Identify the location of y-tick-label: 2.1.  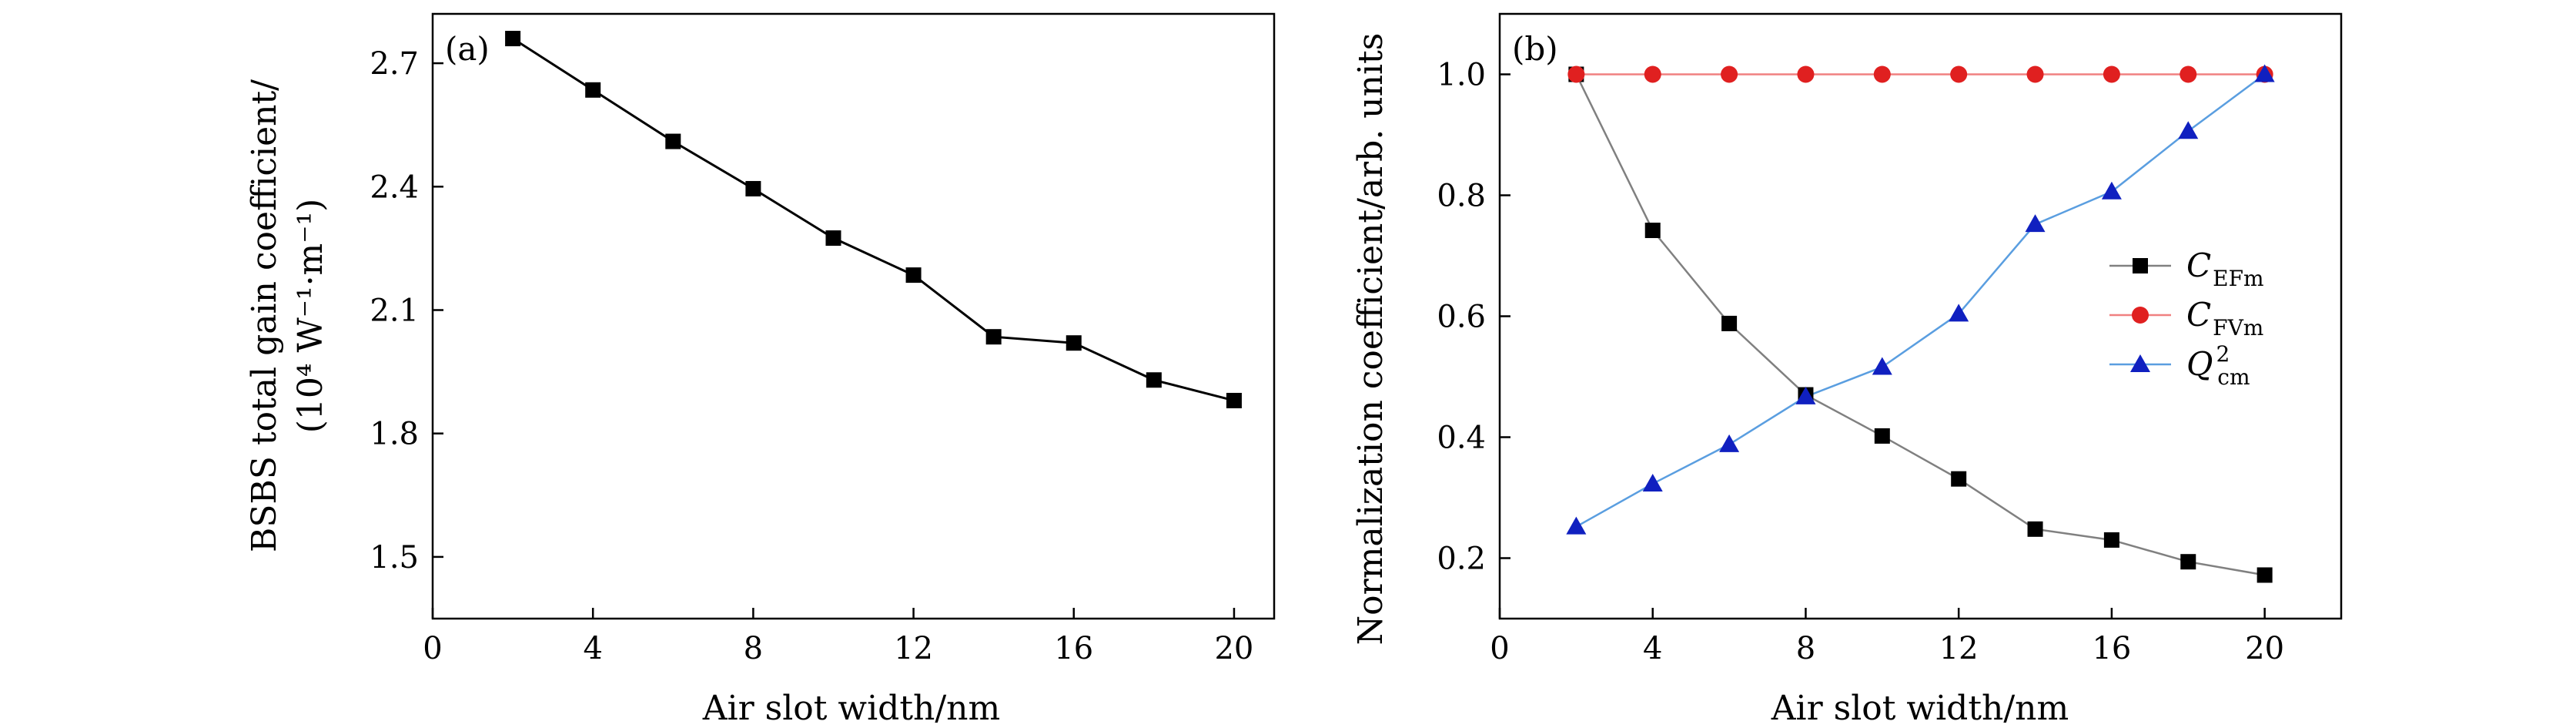
(395, 310).